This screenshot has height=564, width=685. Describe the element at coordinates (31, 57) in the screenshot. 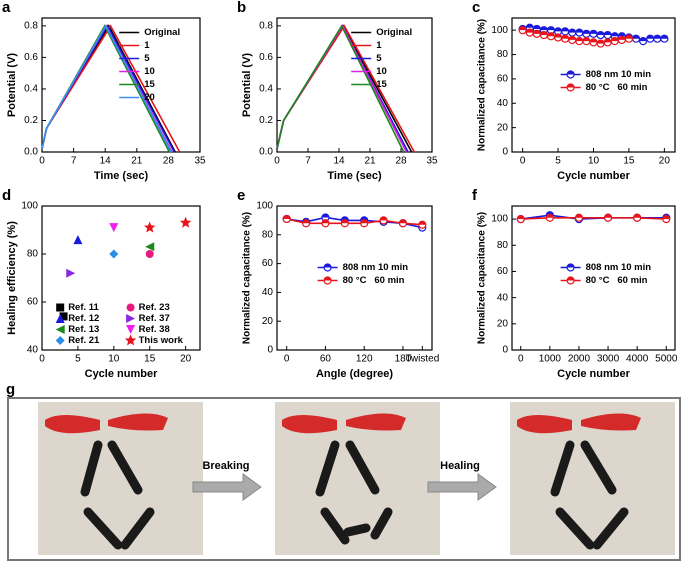

I see `y-tick-label: 0.6` at that location.